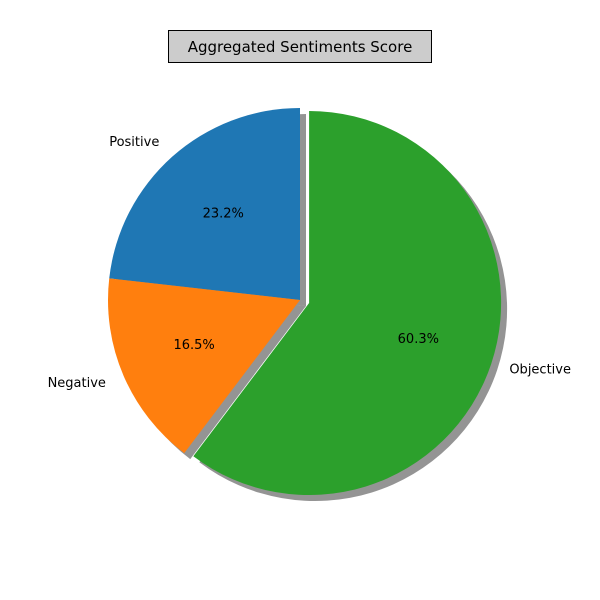 The image size is (600, 600). I want to click on slice-percent-negative: 16.5%, so click(193, 345).